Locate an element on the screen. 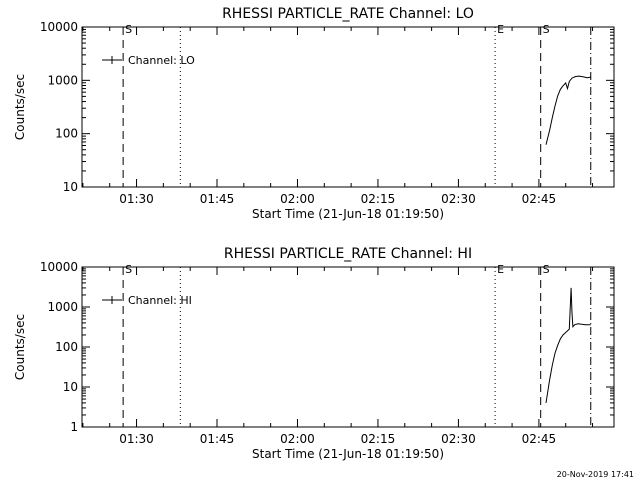 Image resolution: width=640 pixels, height=480 pixels. chart-title: RHESSI PARTICLE_RATE Channel: LO is located at coordinates (348, 14).